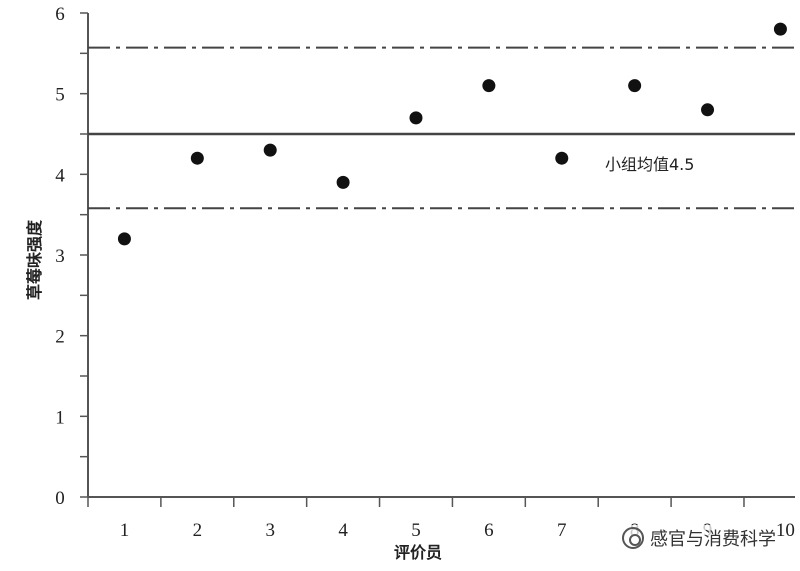 This screenshot has width=800, height=571. Describe the element at coordinates (270, 530) in the screenshot. I see `x-tick-label: 3` at that location.